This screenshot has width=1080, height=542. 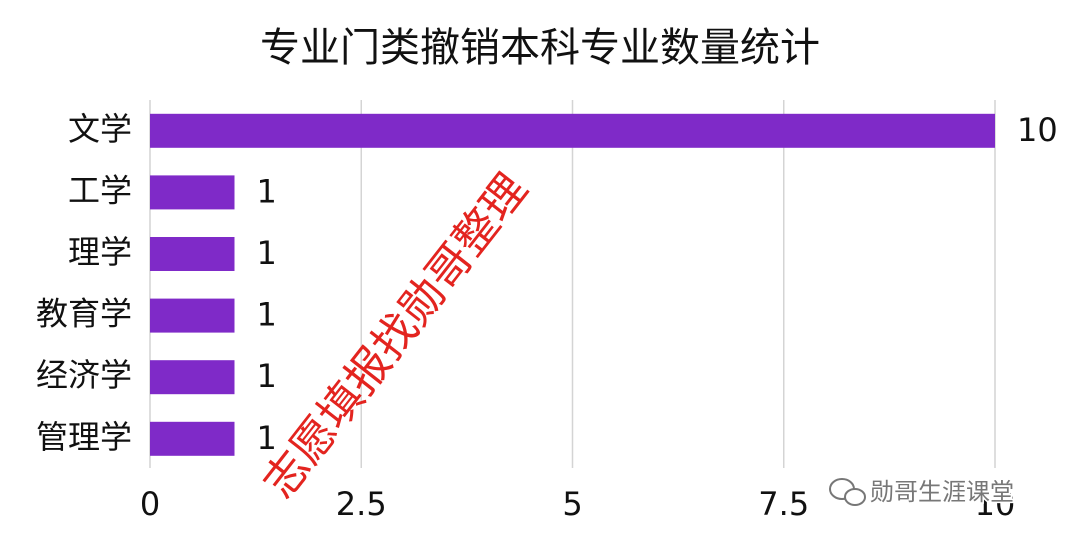 What do you see at coordinates (1037, 130) in the screenshot?
I see `value-label: 10` at bounding box center [1037, 130].